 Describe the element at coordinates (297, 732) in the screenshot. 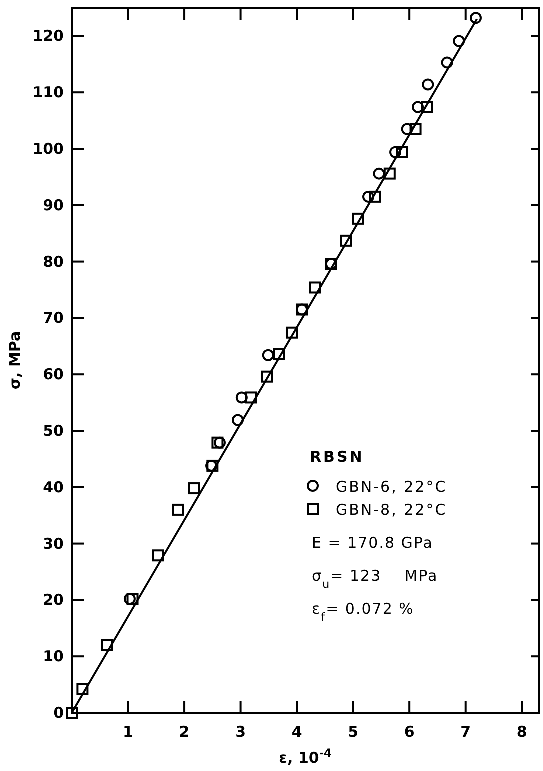

I see `x-tick-label: 4` at that location.